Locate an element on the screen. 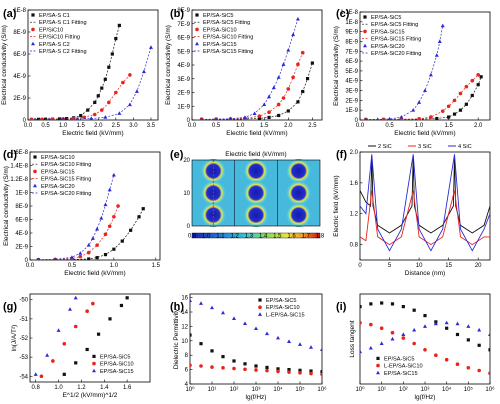  colorbar is located at coordinates (256, 235).